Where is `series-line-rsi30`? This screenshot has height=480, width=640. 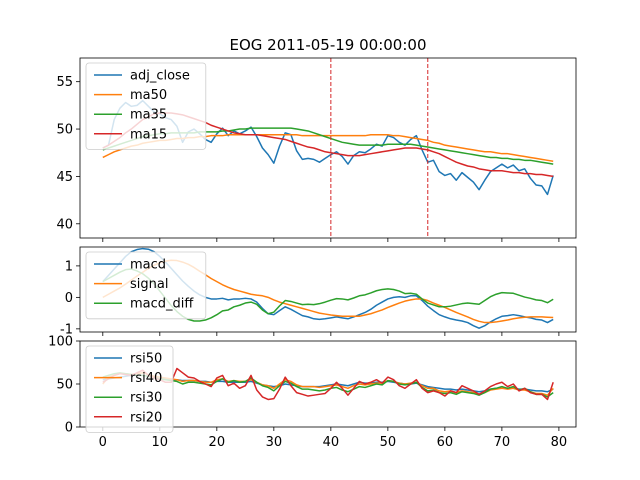
series-line-rsi30 is located at coordinates (328, 385).